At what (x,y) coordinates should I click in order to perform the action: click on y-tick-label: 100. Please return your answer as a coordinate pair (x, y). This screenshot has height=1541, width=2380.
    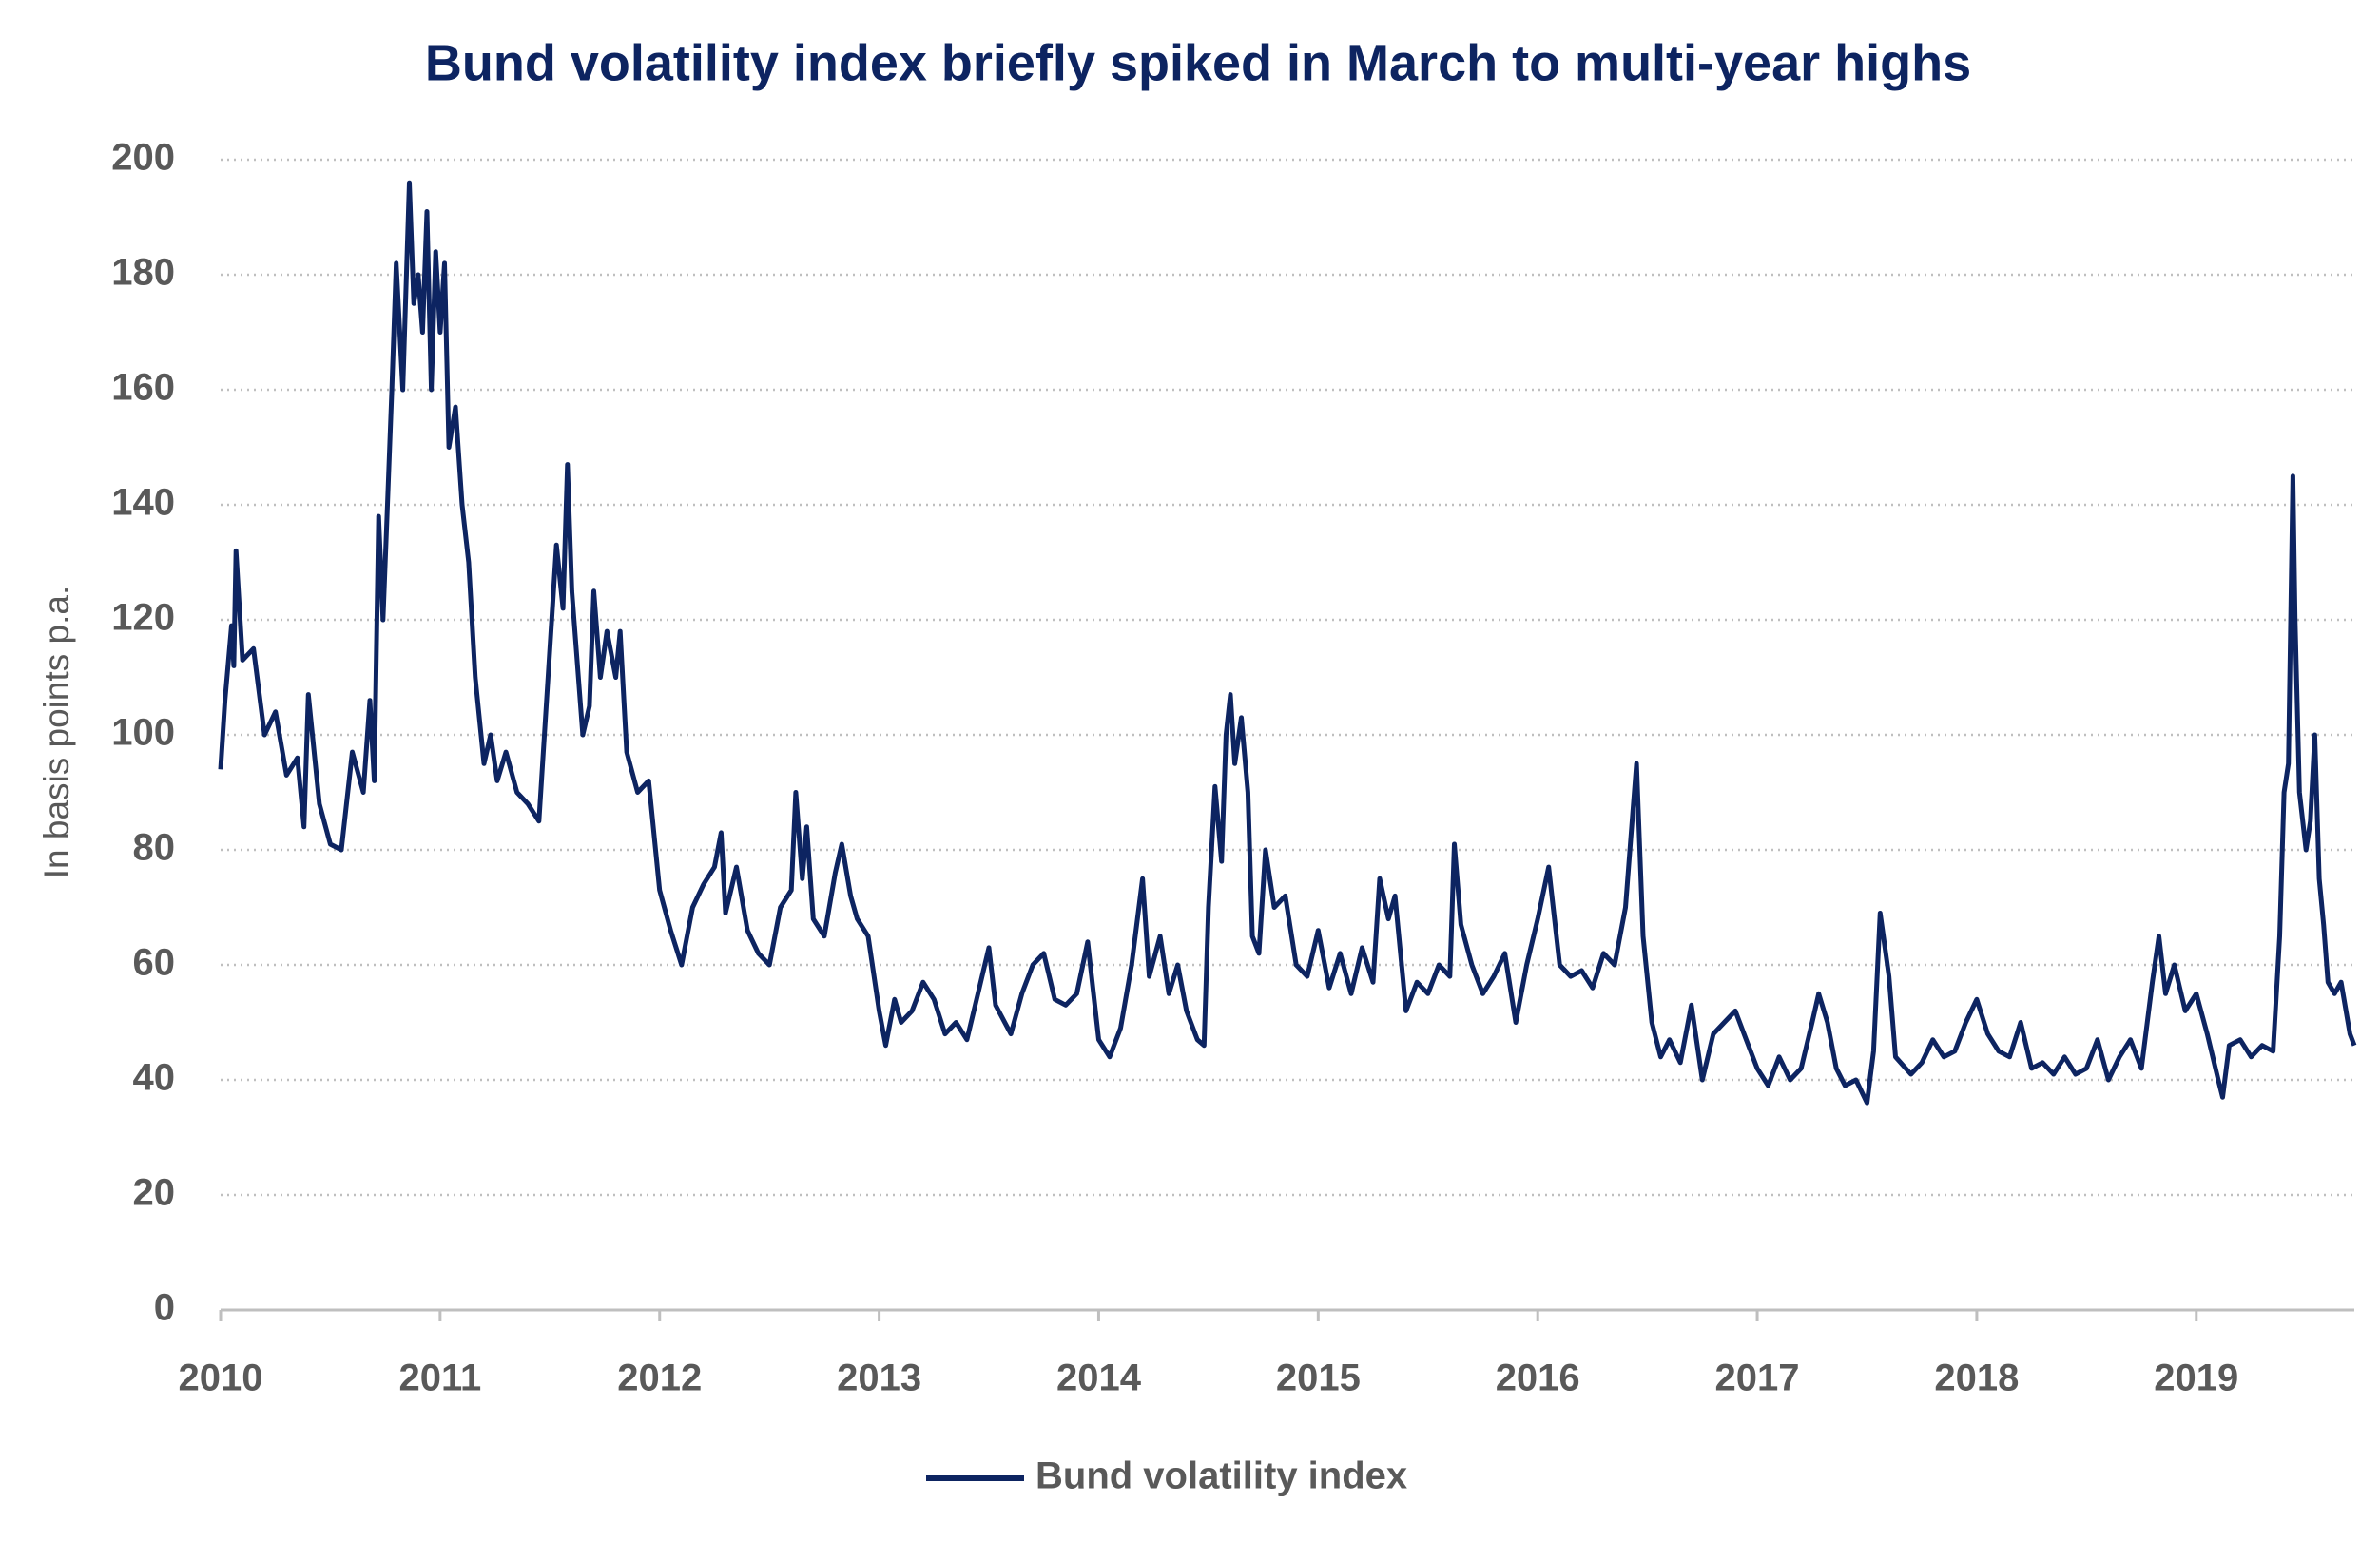
    Looking at the image, I should click on (143, 733).